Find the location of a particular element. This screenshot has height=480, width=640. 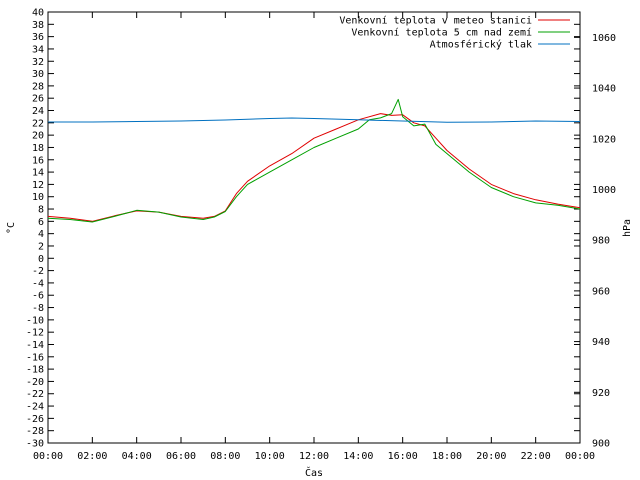

x-tick-label: 04:00 is located at coordinates (137, 456).